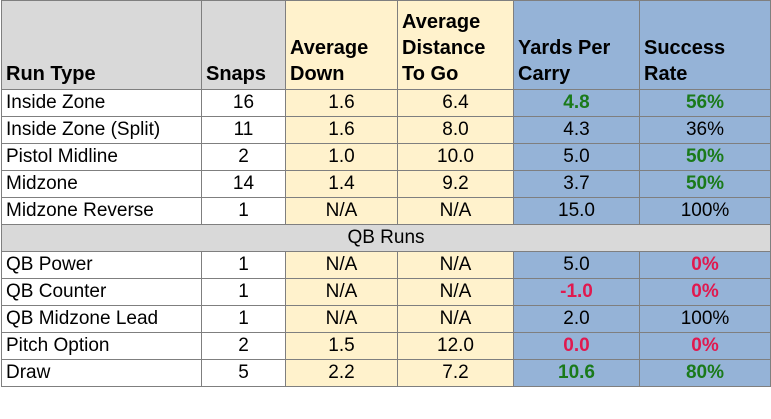  Describe the element at coordinates (576, 130) in the screenshot. I see `cell: 4.3` at that location.